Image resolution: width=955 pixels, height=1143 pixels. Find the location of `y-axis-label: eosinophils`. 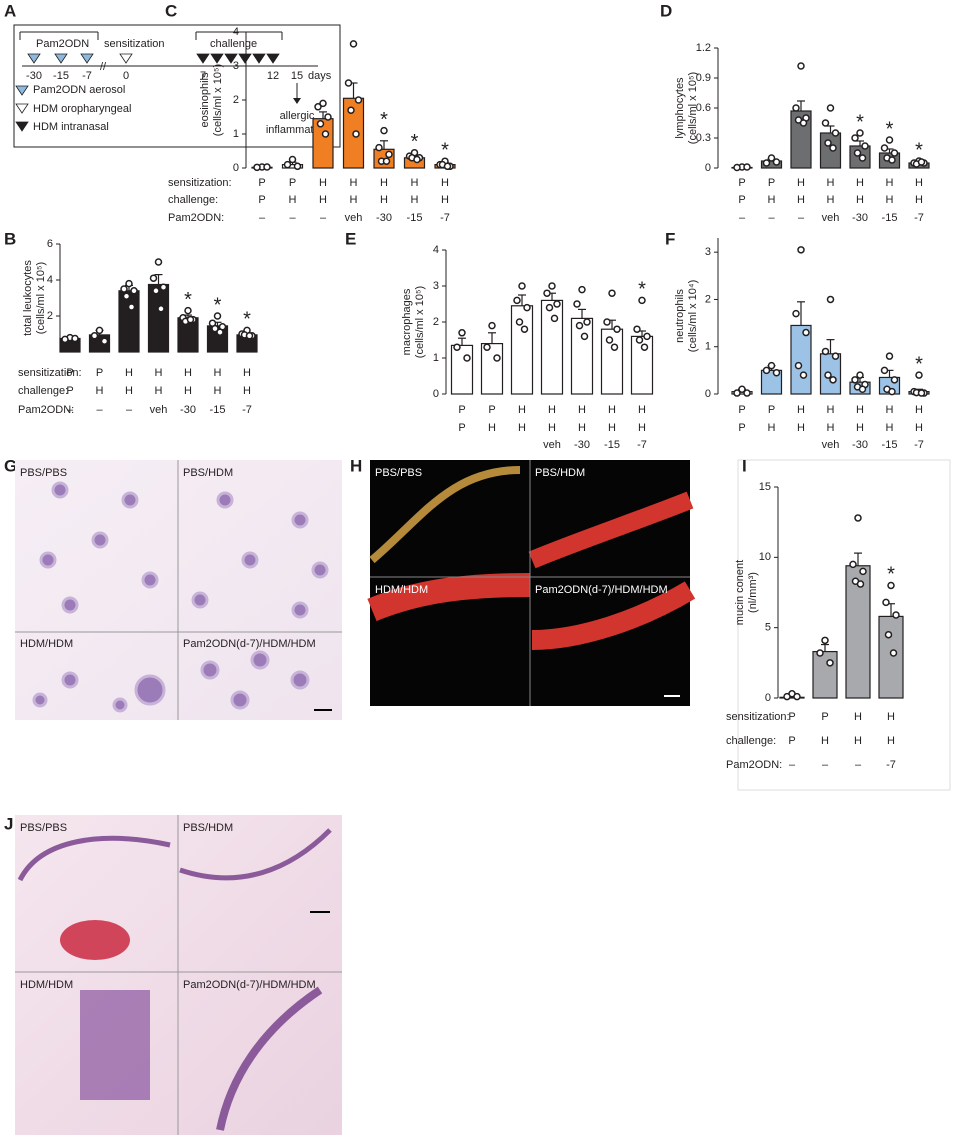

y-axis-label: eosinophils is located at coordinates (205, 100).